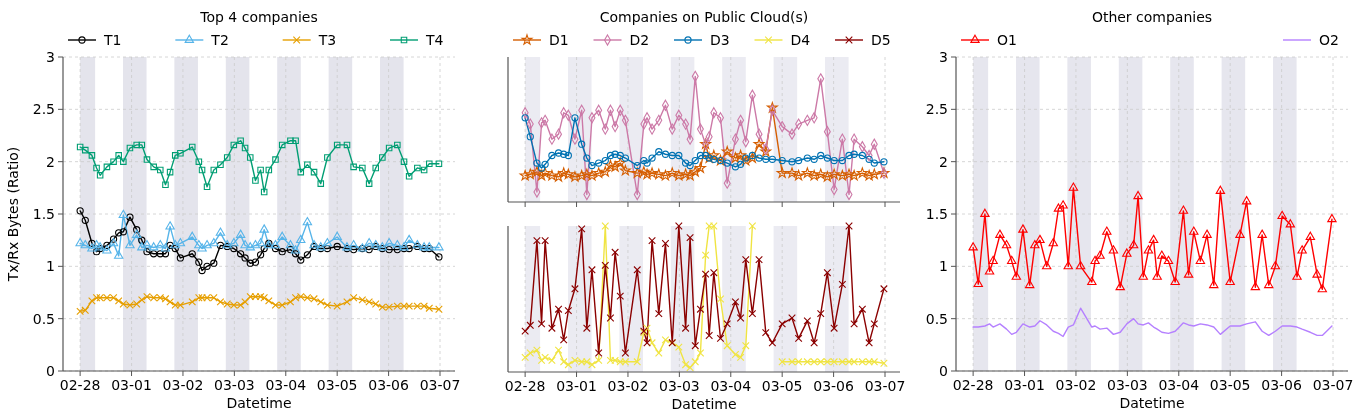 The height and width of the screenshot is (416, 1368). I want to click on legend-label: D2, so click(639, 39).